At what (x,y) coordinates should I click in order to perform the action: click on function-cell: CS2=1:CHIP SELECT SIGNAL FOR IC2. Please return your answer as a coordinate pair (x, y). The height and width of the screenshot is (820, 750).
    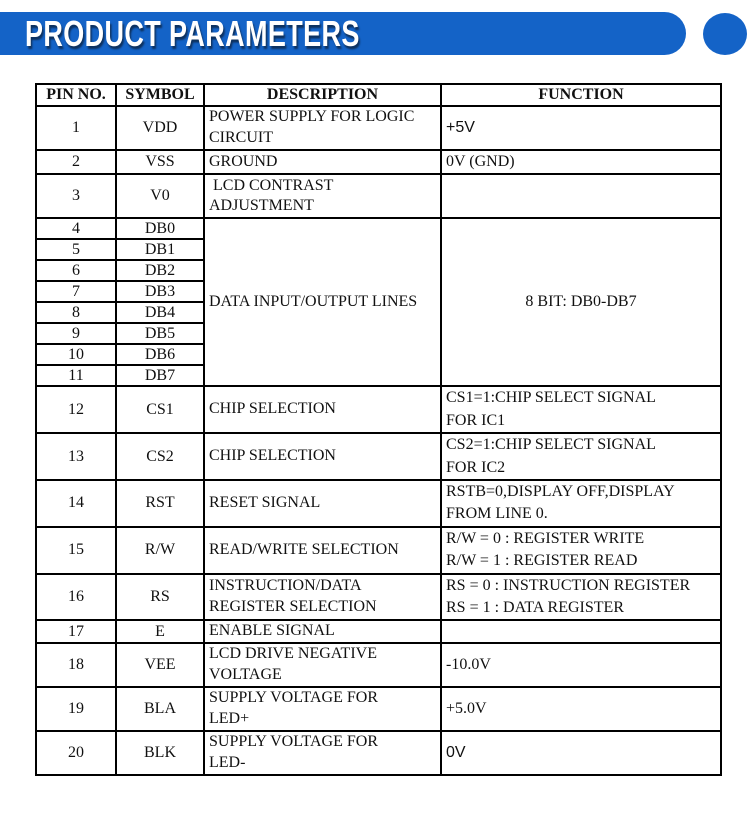
    Looking at the image, I should click on (581, 456).